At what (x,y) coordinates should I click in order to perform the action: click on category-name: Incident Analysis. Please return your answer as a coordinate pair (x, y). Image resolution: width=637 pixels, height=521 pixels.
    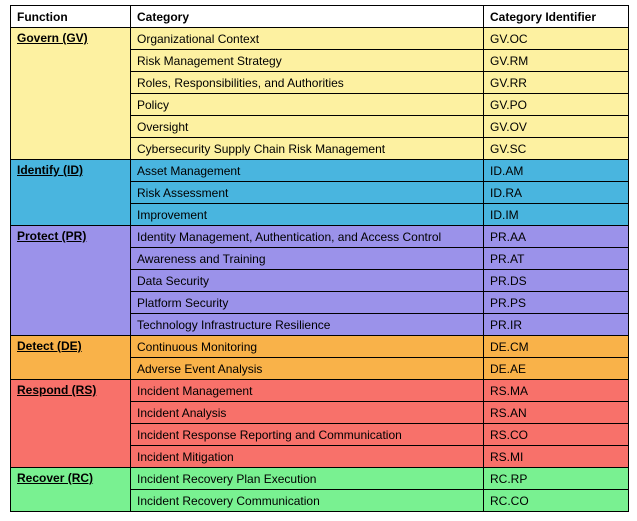
    Looking at the image, I should click on (307, 412).